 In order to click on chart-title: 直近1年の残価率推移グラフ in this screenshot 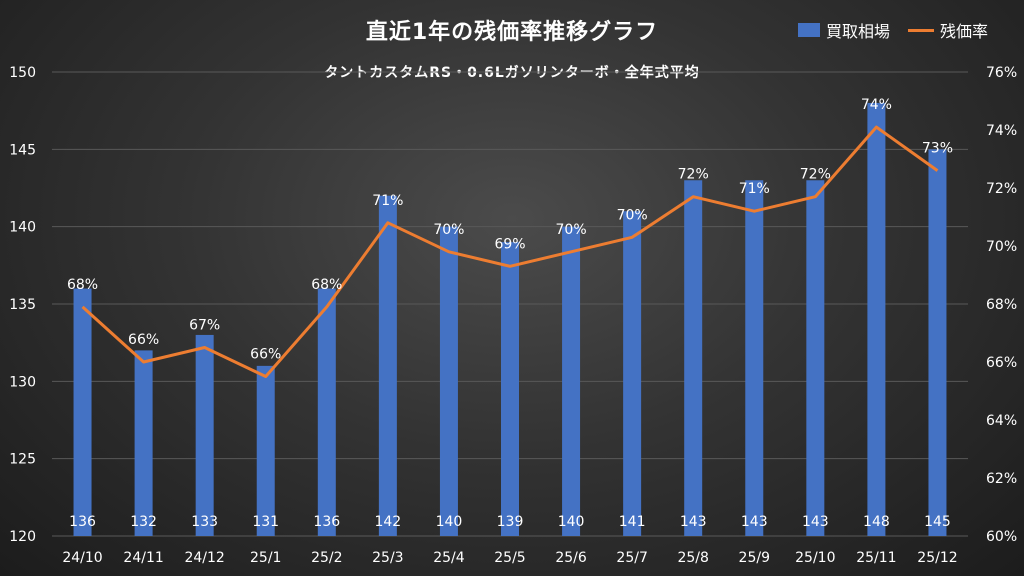, I will do `click(512, 32)`.